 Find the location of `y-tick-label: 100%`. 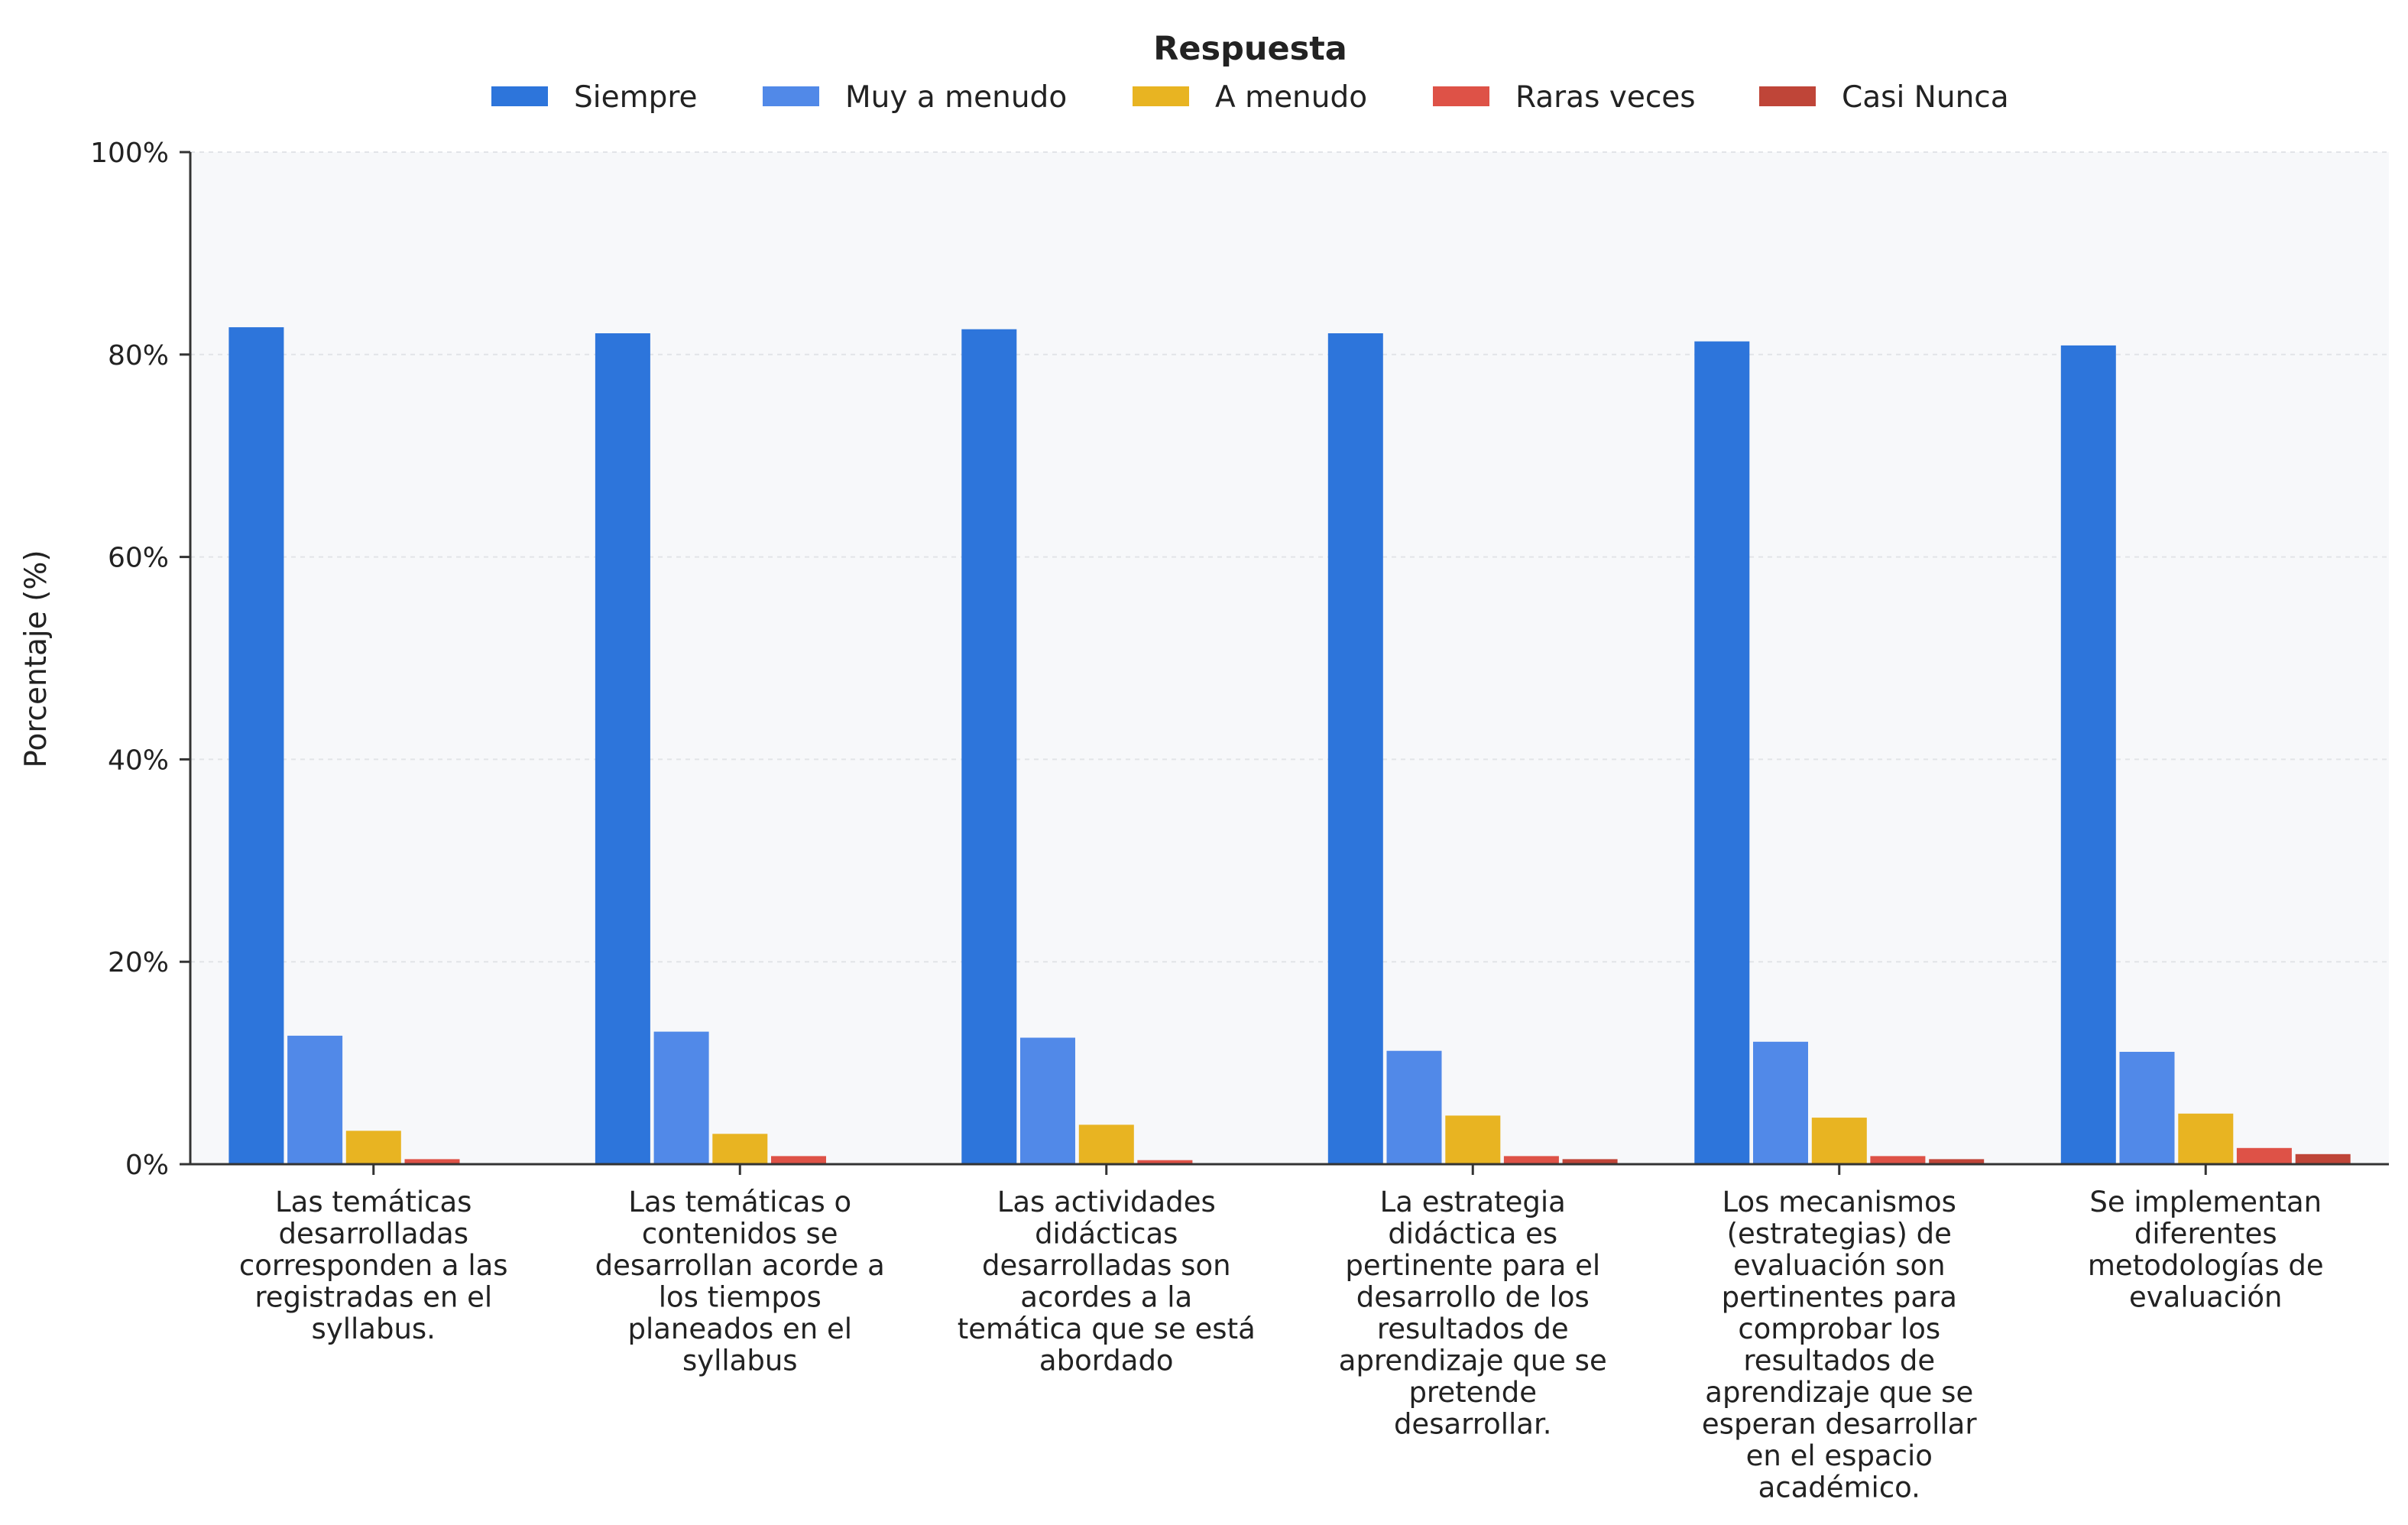

y-tick-label: 100% is located at coordinates (129, 153).